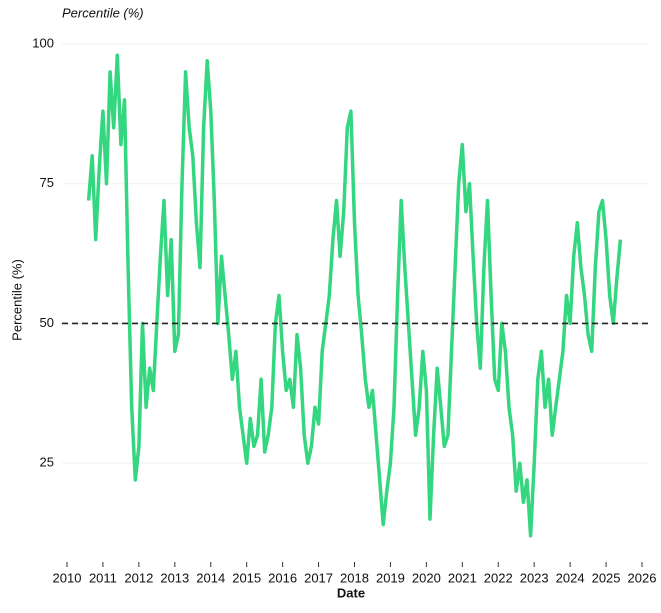 The width and height of the screenshot is (661, 613). What do you see at coordinates (498, 577) in the screenshot?
I see `x-tick-label: 2022` at bounding box center [498, 577].